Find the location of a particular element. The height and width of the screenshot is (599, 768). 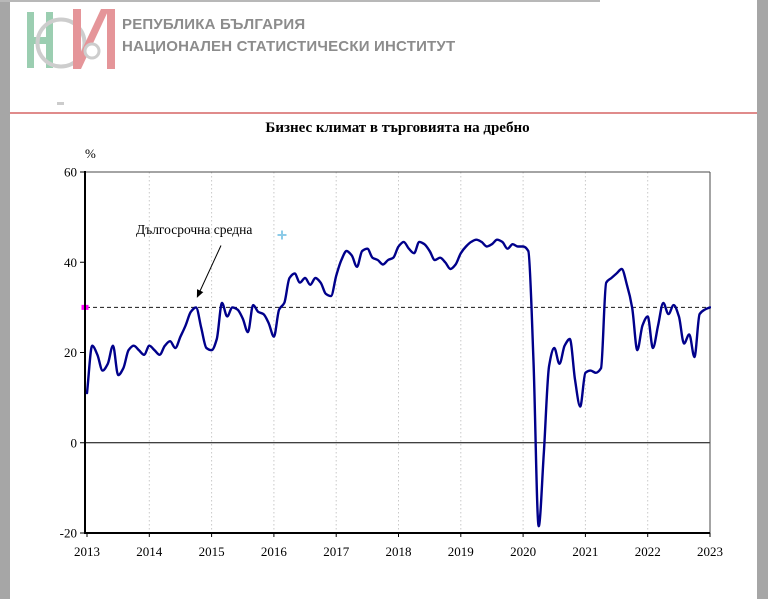

y-tick-label: -20 is located at coordinates (68, 533).